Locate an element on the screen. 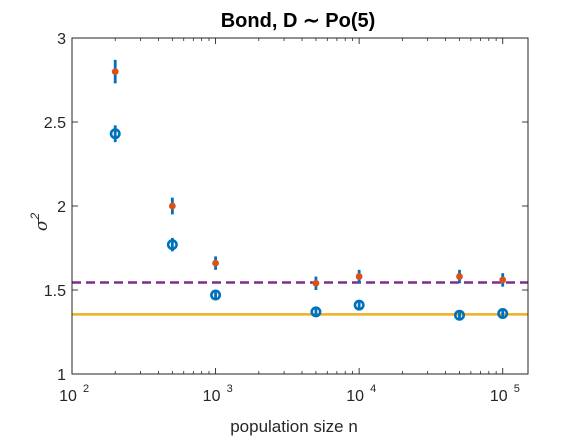 The height and width of the screenshot is (438, 584). x-tick-exponent: 3 is located at coordinates (230, 389).